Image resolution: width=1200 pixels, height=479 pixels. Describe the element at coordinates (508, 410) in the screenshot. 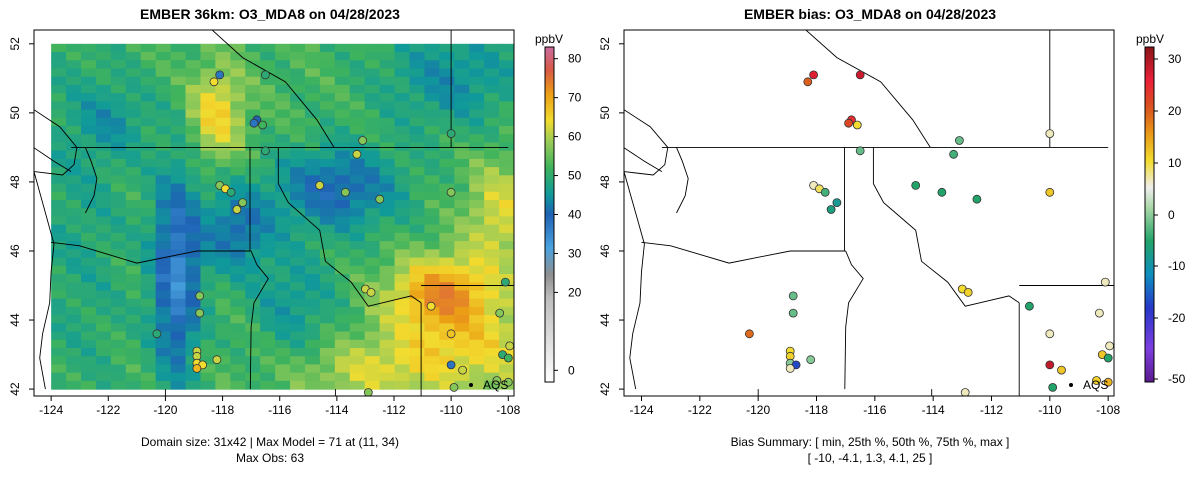

I see `x-tick-label: -108` at that location.